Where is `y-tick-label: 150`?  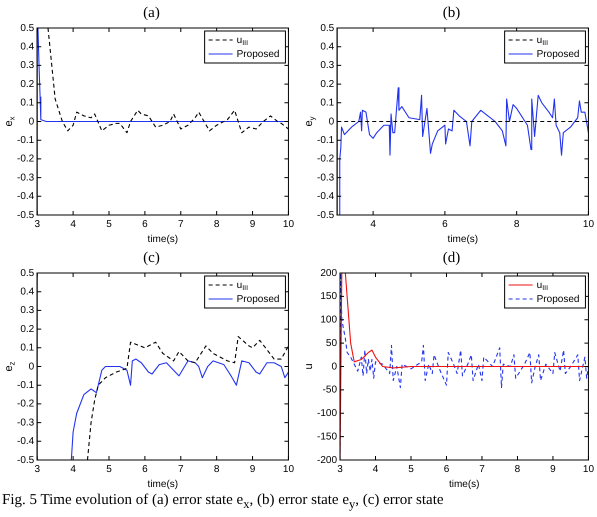 y-tick-label: 150 is located at coordinates (329, 296).